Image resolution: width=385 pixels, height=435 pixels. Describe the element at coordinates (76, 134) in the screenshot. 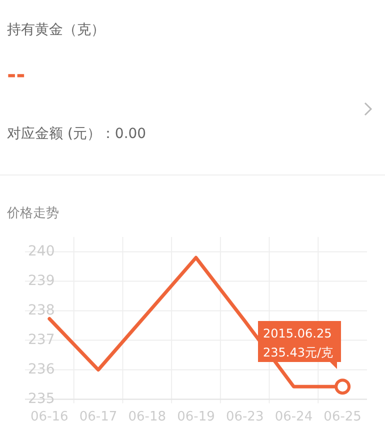

I see `text: 对应金额 (元）：0.00` at that location.